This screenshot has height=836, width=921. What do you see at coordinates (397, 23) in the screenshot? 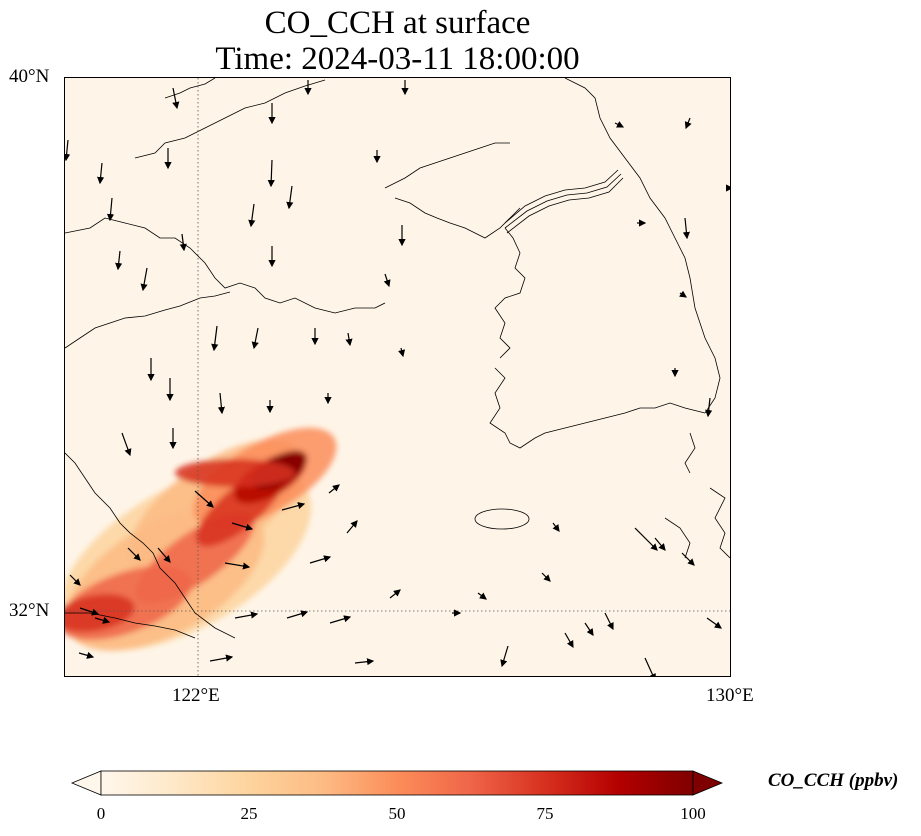
I see `map-title-line1: CO_CCH at surface` at bounding box center [397, 23].